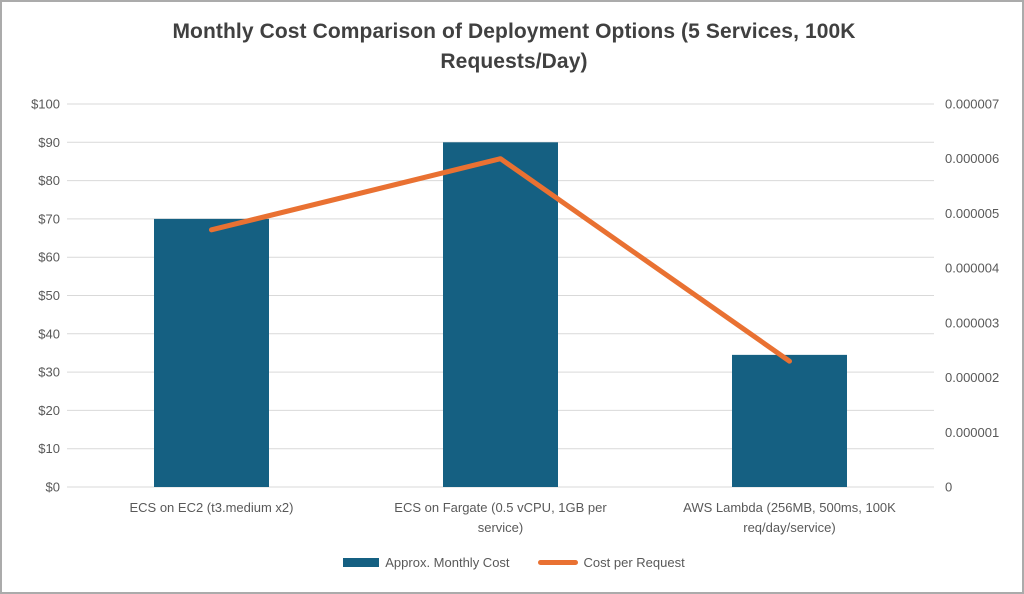 The image size is (1024, 594). What do you see at coordinates (45, 104) in the screenshot?
I see `left-axis-tick-label: $100` at bounding box center [45, 104].